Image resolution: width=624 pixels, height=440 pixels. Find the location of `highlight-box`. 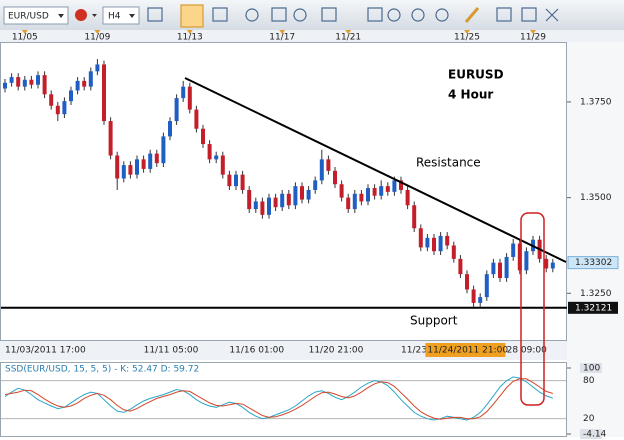

highlight-box is located at coordinates (532, 309).